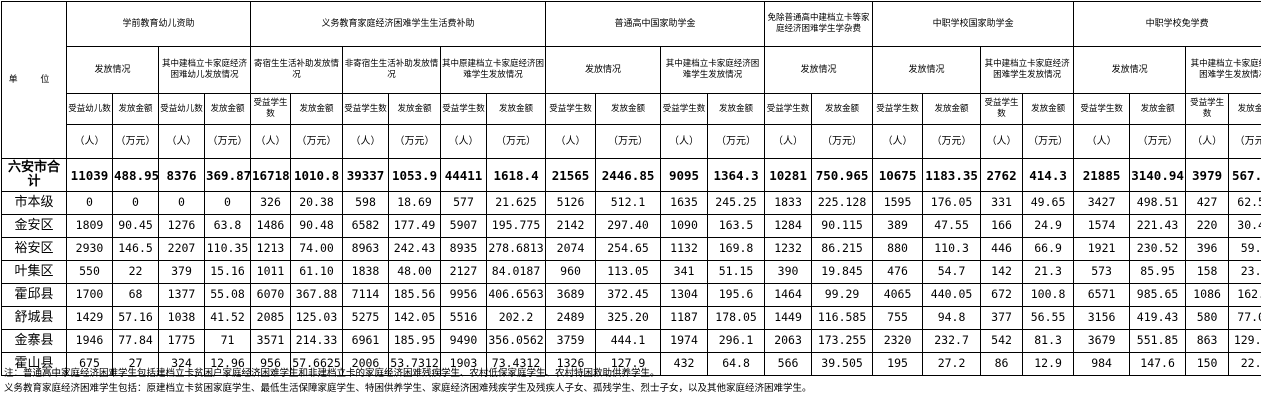 The height and width of the screenshot is (401, 1261). Describe the element at coordinates (516, 249) in the screenshot. I see `table-cell: 278.6813` at that location.